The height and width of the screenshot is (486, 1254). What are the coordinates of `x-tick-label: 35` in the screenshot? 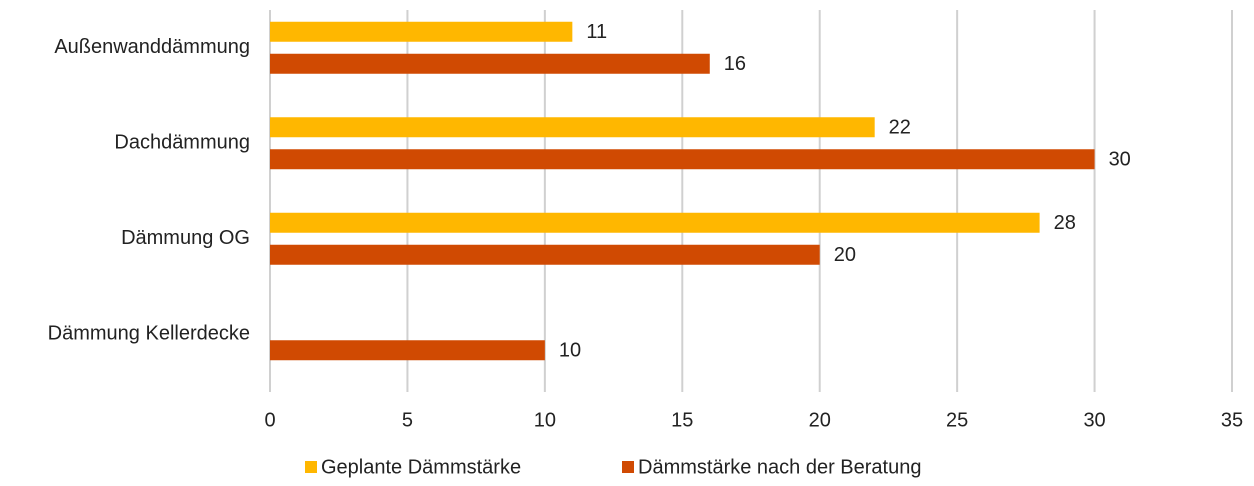 It's located at (1232, 420).